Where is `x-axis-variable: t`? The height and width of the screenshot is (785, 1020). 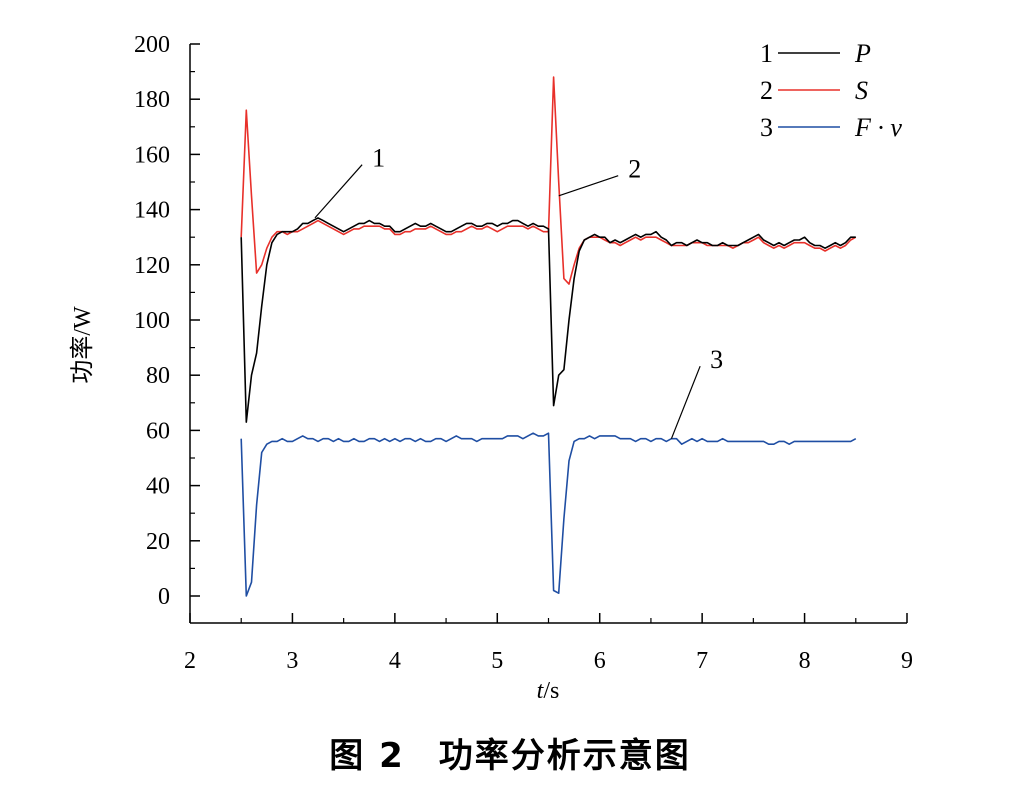
x-axis-variable: t is located at coordinates (541, 691).